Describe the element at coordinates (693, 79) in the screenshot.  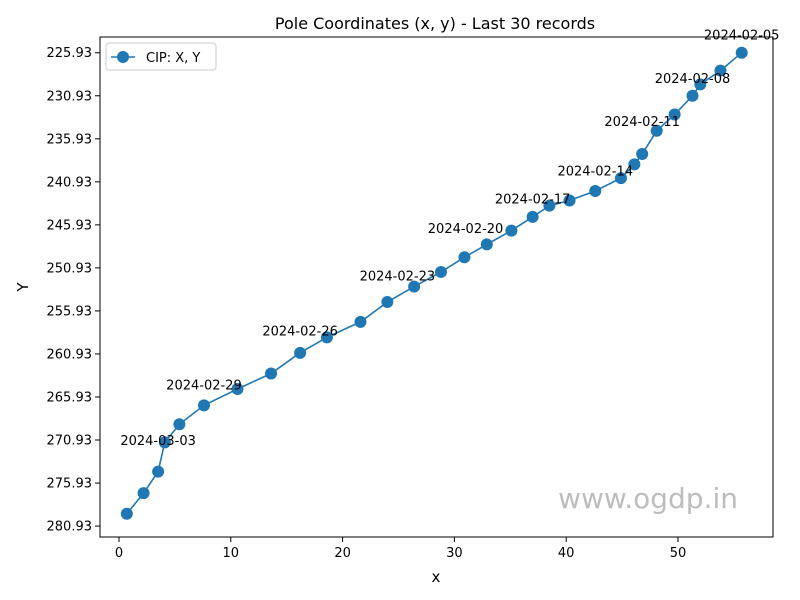
I see `date-annotation: 2024-02-08` at that location.